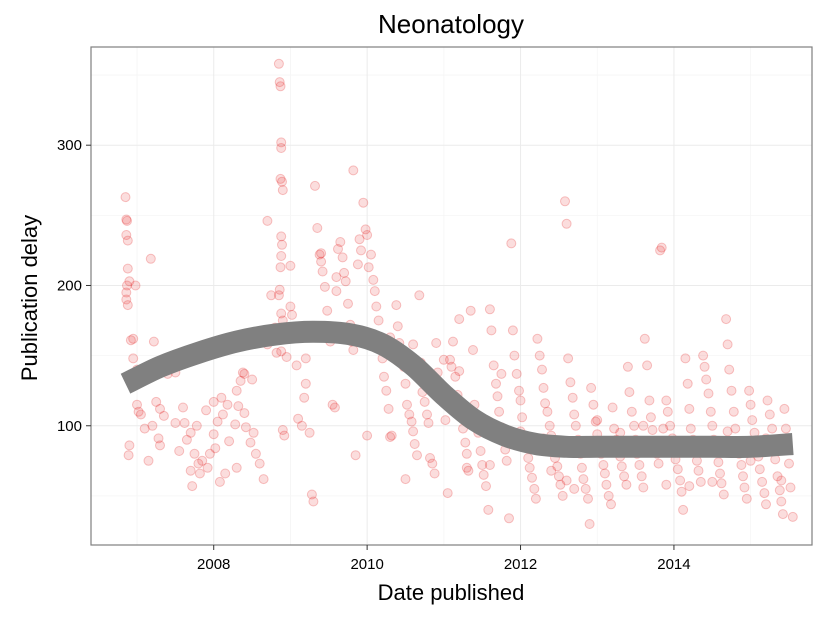 Image resolution: width=825 pixels, height=618 pixels. Describe the element at coordinates (29, 298) in the screenshot. I see `y-axis-title: Publication delay` at that location.